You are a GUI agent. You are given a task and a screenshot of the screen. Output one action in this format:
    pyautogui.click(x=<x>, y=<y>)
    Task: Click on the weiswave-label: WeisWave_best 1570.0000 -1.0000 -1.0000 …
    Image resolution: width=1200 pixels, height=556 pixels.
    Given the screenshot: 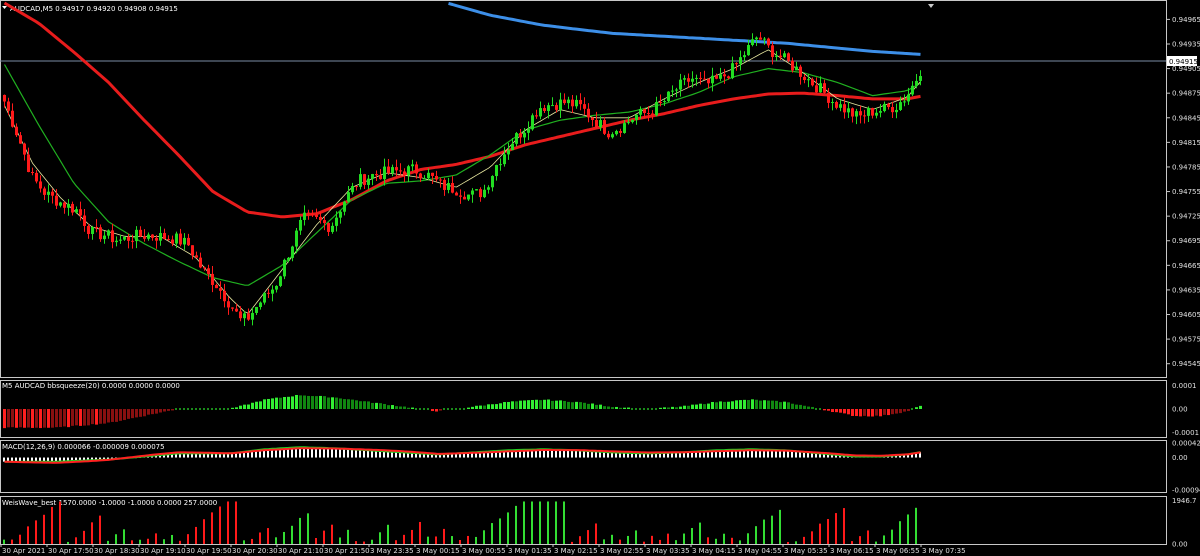 What is the action you would take?
    pyautogui.click(x=109, y=503)
    